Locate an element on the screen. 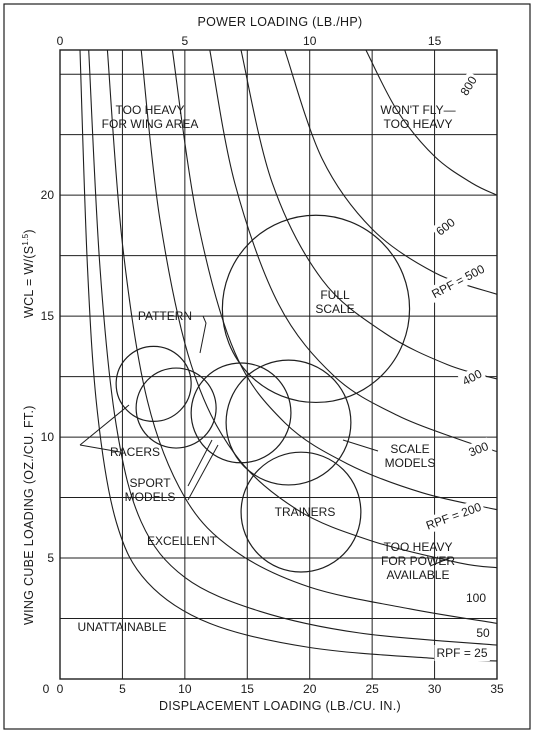  x-tick-label: 10 is located at coordinates (185, 689).